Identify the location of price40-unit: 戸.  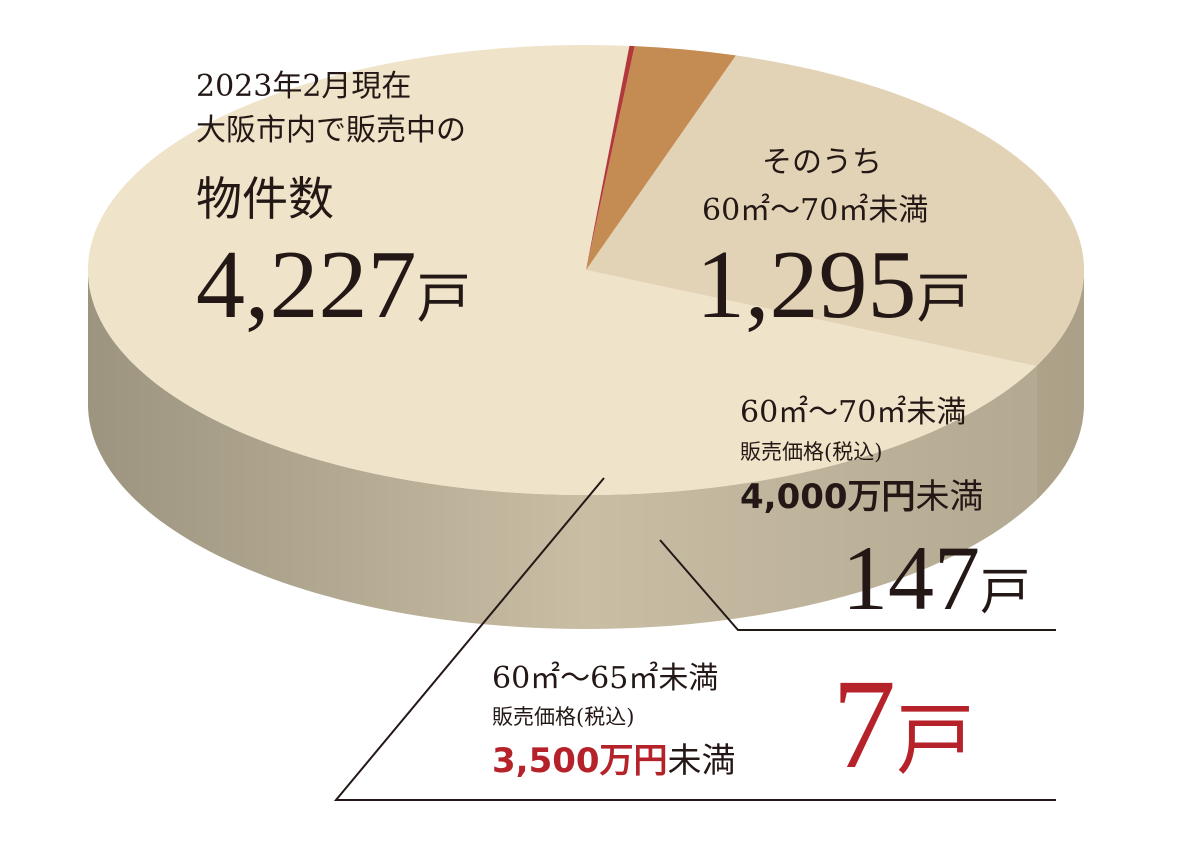
(1005, 592).